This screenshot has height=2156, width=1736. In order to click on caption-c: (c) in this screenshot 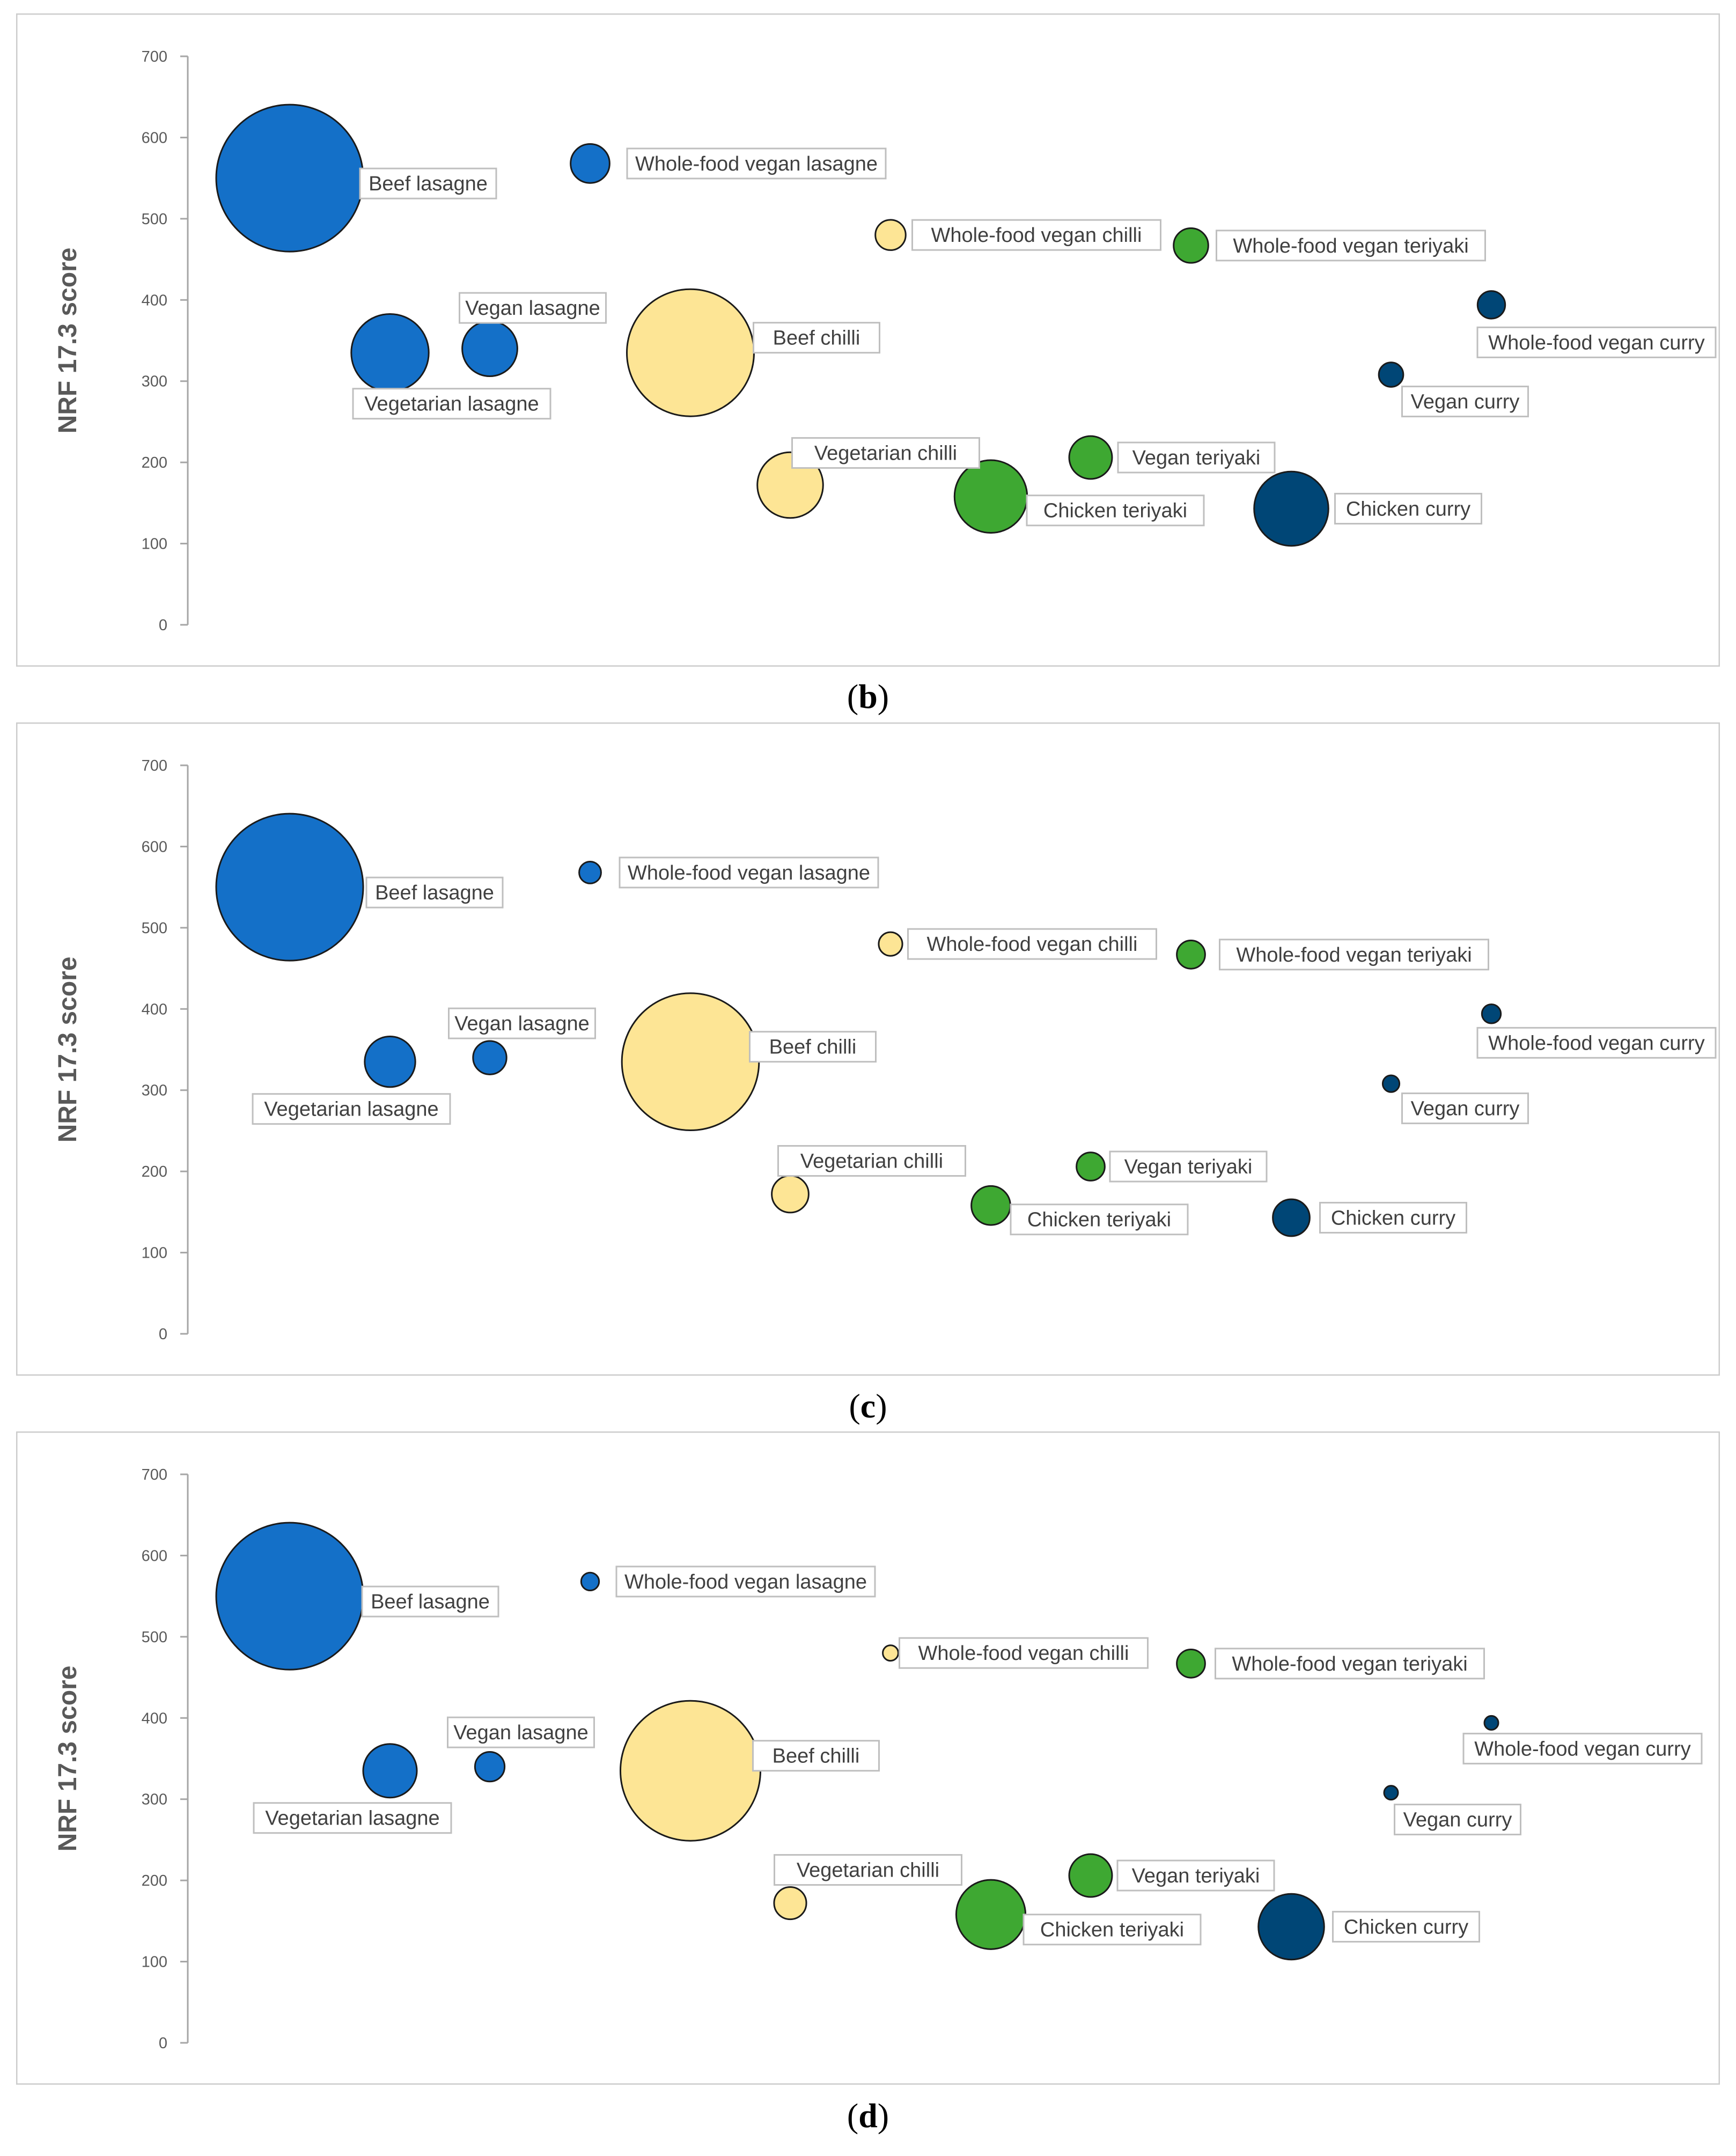, I will do `click(868, 1406)`.